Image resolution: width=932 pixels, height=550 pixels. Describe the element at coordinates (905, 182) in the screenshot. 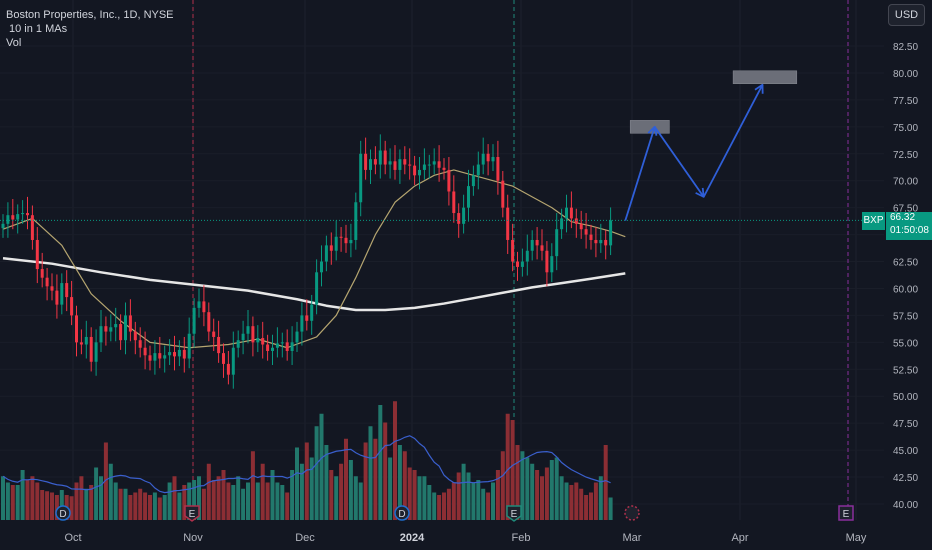

I see `price-tick-label: 70.00` at that location.